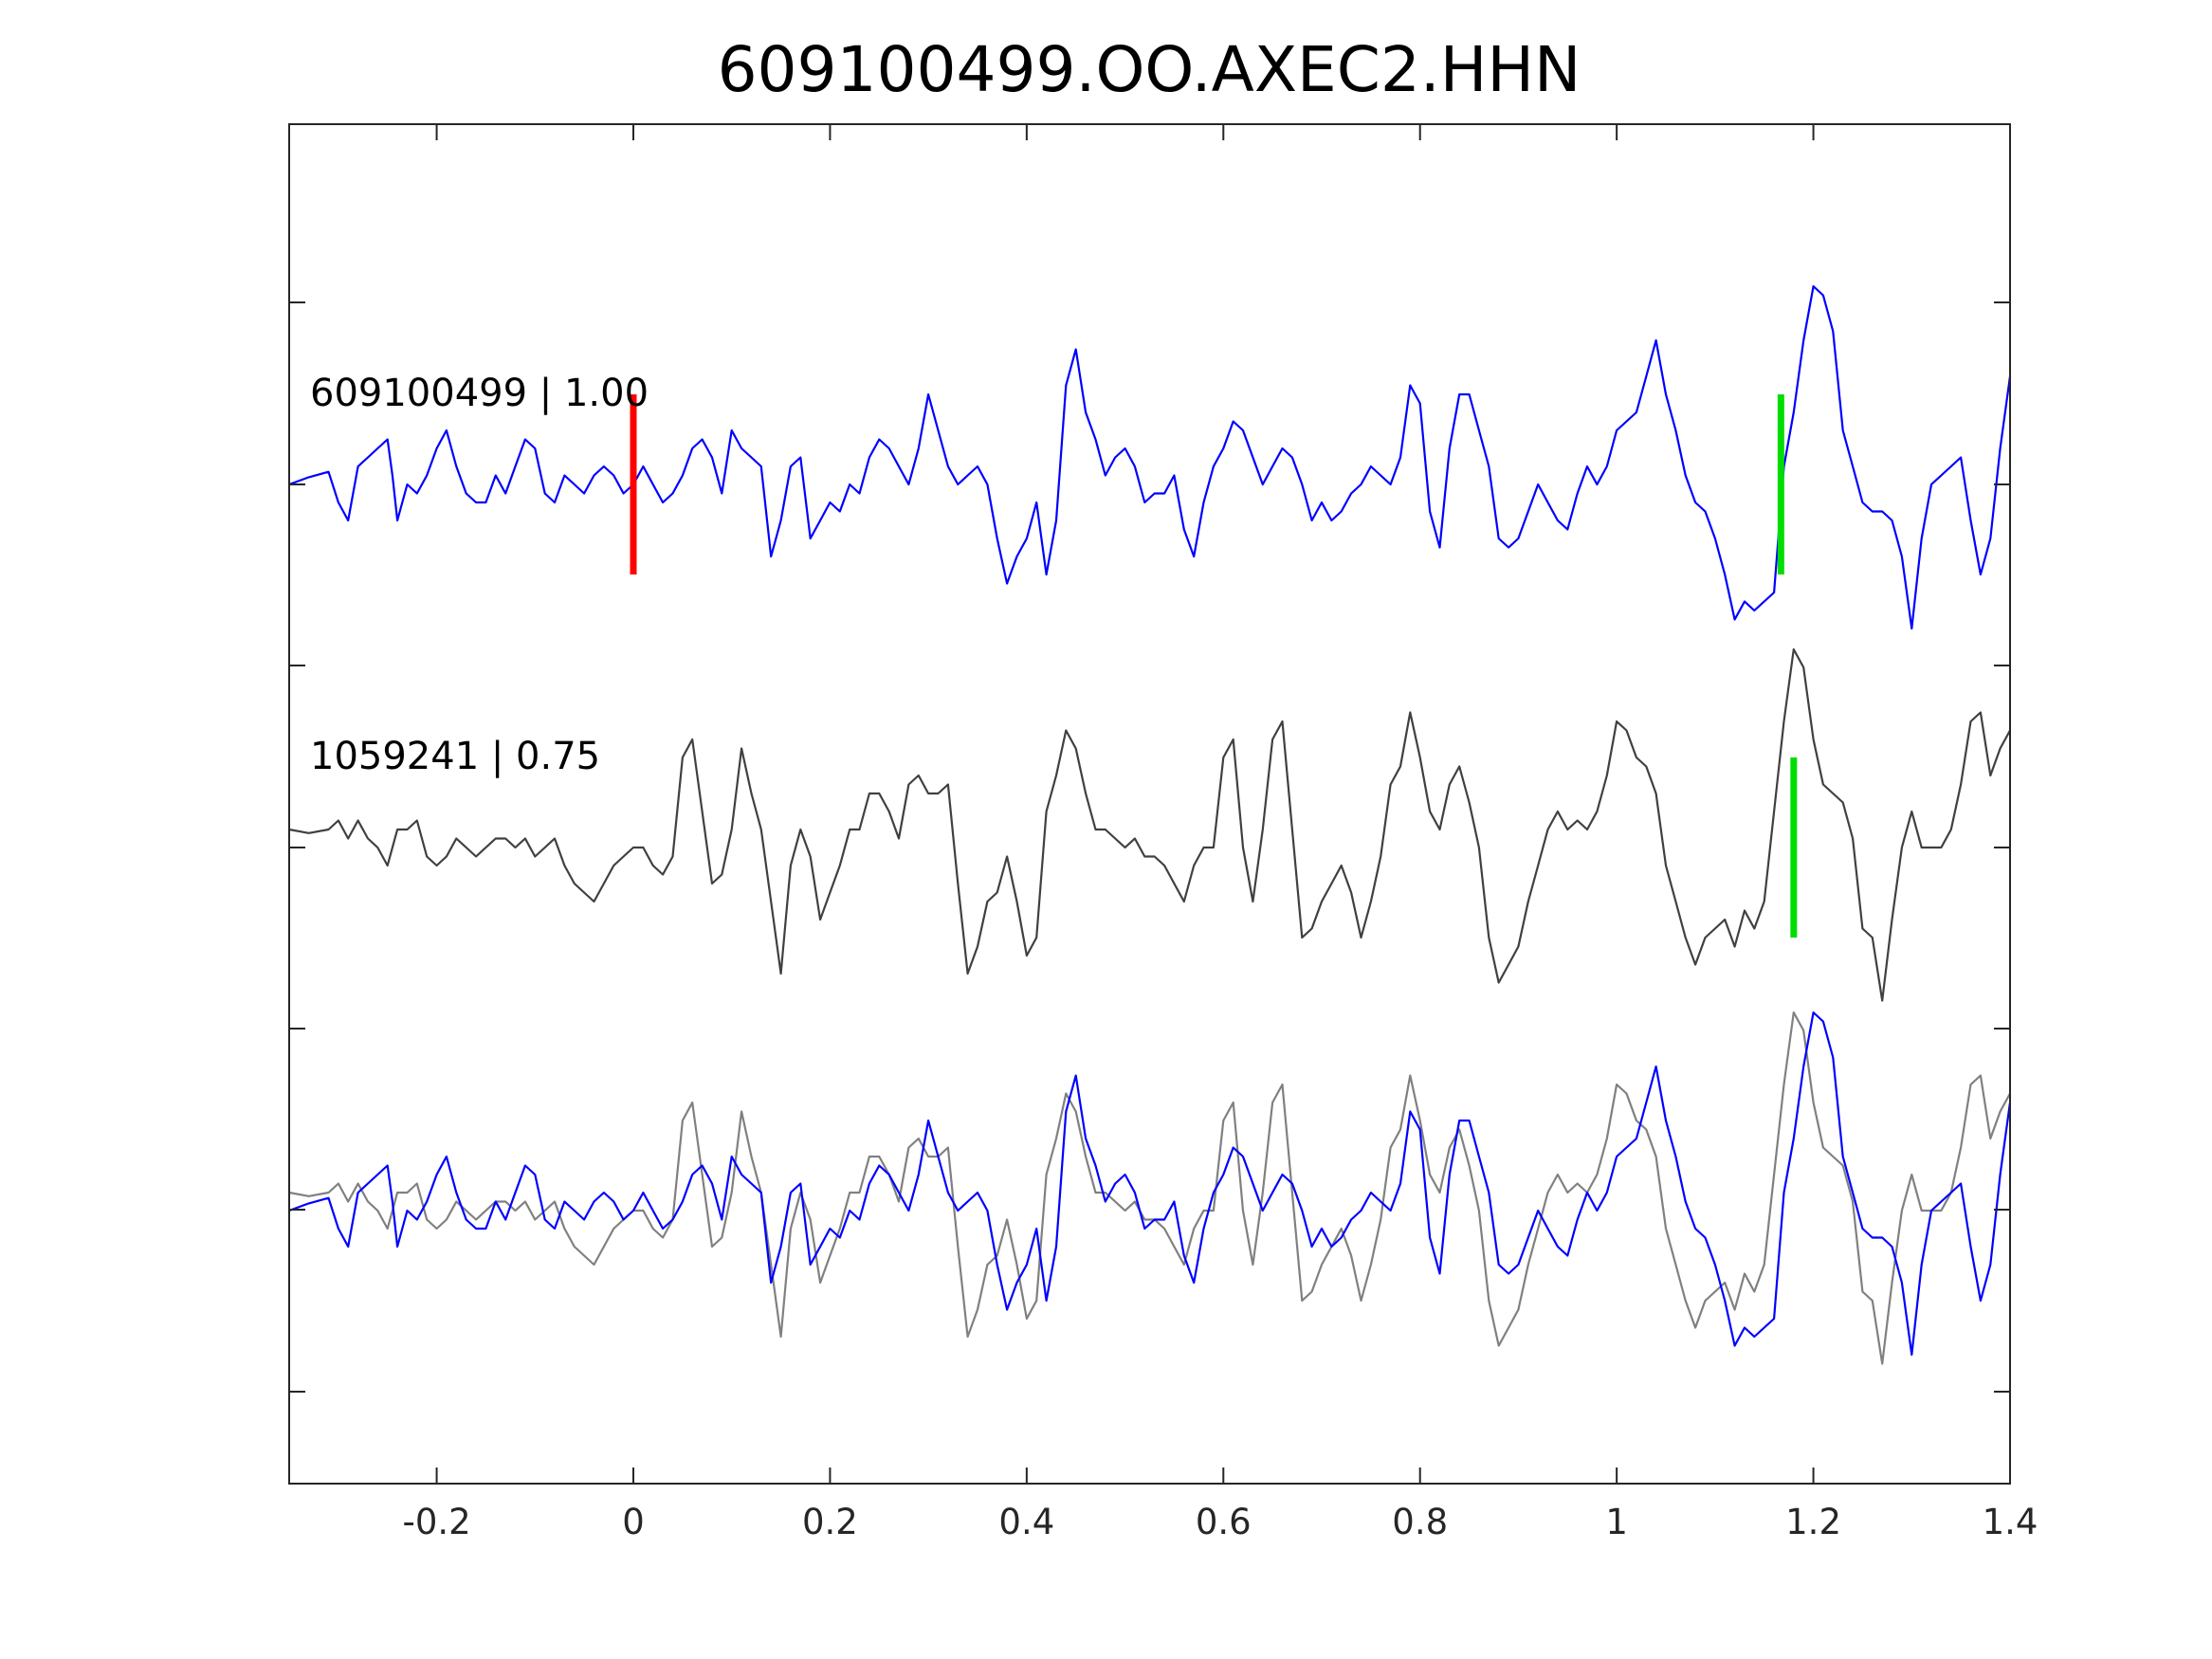  What do you see at coordinates (1813, 1522) in the screenshot?
I see `x-tick-label: 1.2` at bounding box center [1813, 1522].